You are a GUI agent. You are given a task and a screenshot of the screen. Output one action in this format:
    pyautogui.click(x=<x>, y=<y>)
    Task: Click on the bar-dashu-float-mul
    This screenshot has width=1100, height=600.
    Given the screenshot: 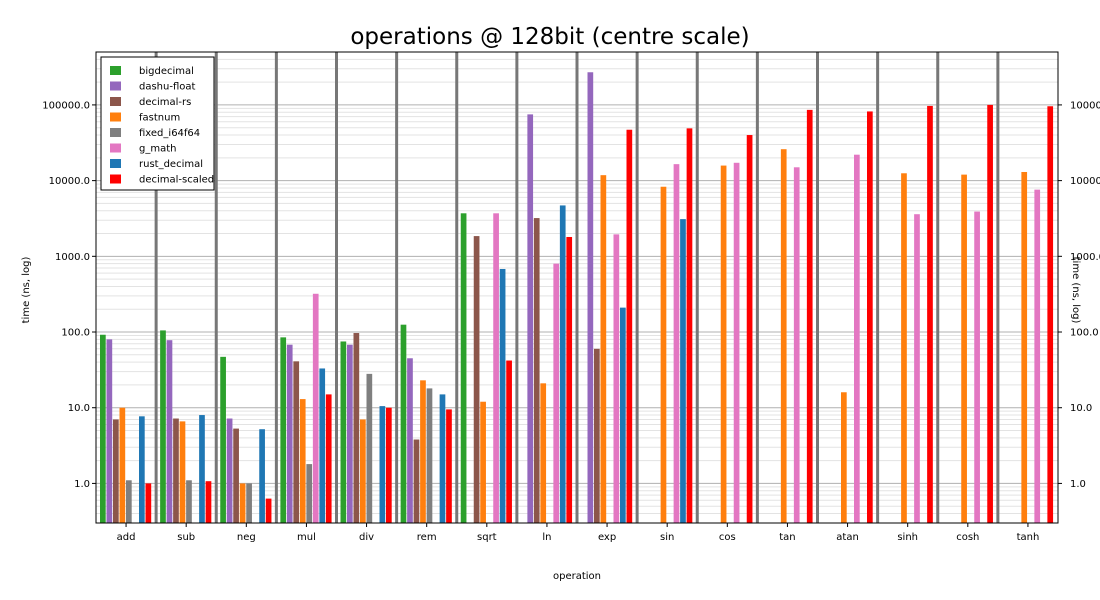 What is the action you would take?
    pyautogui.click(x=289, y=433)
    